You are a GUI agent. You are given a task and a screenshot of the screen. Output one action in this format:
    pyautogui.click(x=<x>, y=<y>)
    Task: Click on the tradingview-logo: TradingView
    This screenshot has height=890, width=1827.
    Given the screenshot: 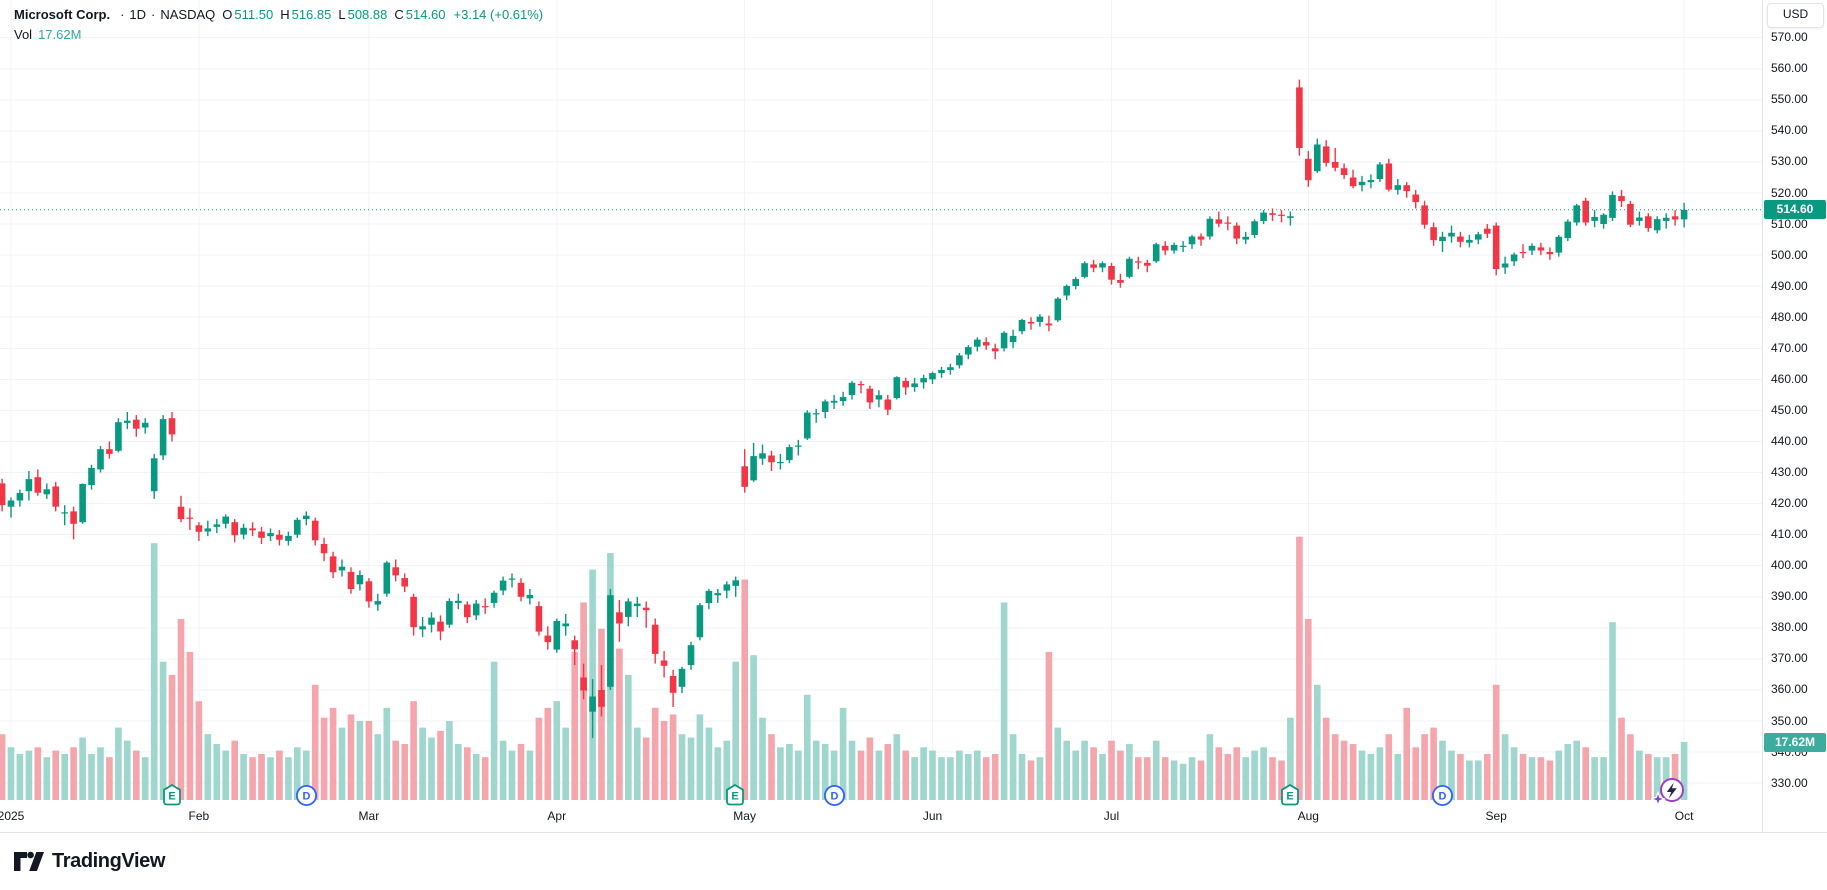 What is the action you would take?
    pyautogui.click(x=89, y=861)
    